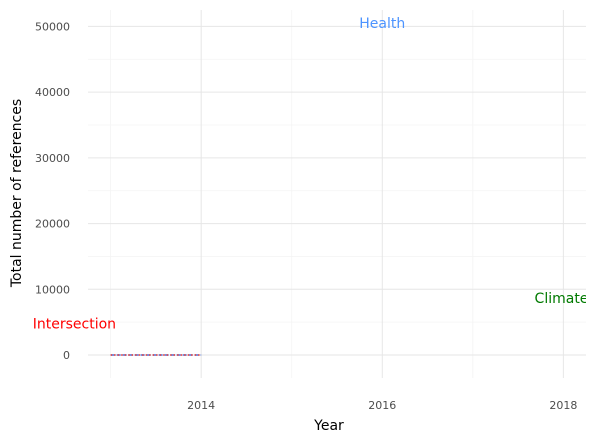 This screenshot has width=595, height=443. I want to click on annotation-label: Health, so click(382, 24).